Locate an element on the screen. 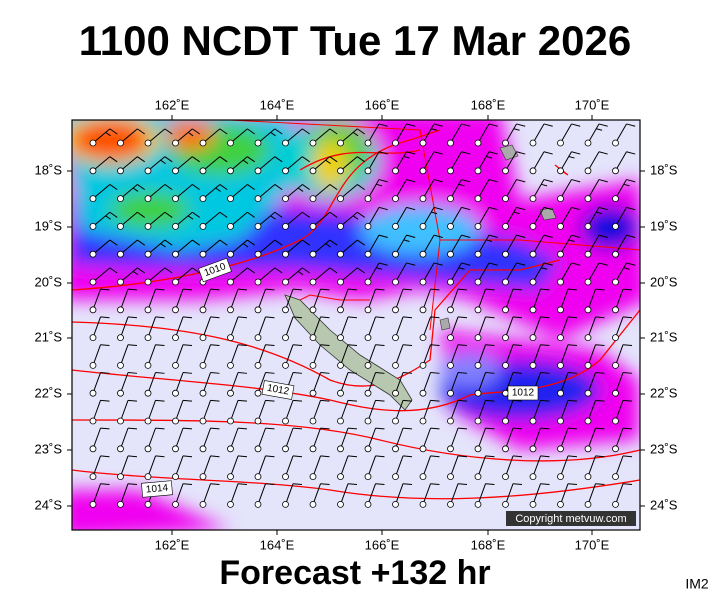 The height and width of the screenshot is (605, 711). isobar-label-text: 1012 is located at coordinates (523, 393).